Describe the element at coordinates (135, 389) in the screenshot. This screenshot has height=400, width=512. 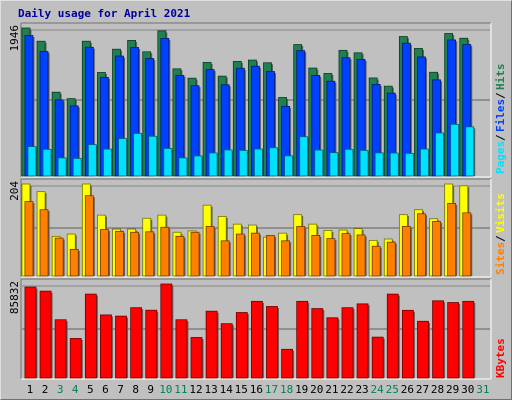
I see `day-label-8: 8` at that location.